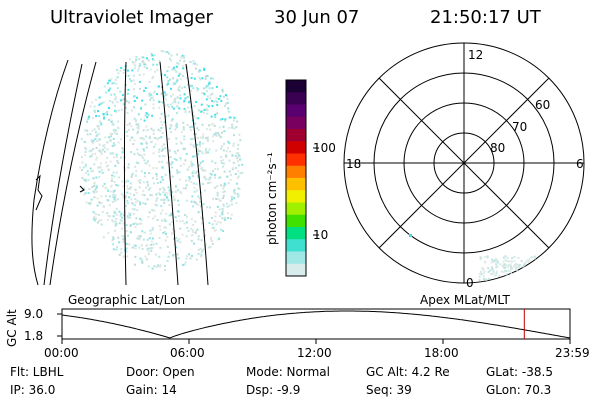 The image size is (600, 400). What do you see at coordinates (519, 372) in the screenshot?
I see `info-glat: GLat: -38.5` at bounding box center [519, 372].